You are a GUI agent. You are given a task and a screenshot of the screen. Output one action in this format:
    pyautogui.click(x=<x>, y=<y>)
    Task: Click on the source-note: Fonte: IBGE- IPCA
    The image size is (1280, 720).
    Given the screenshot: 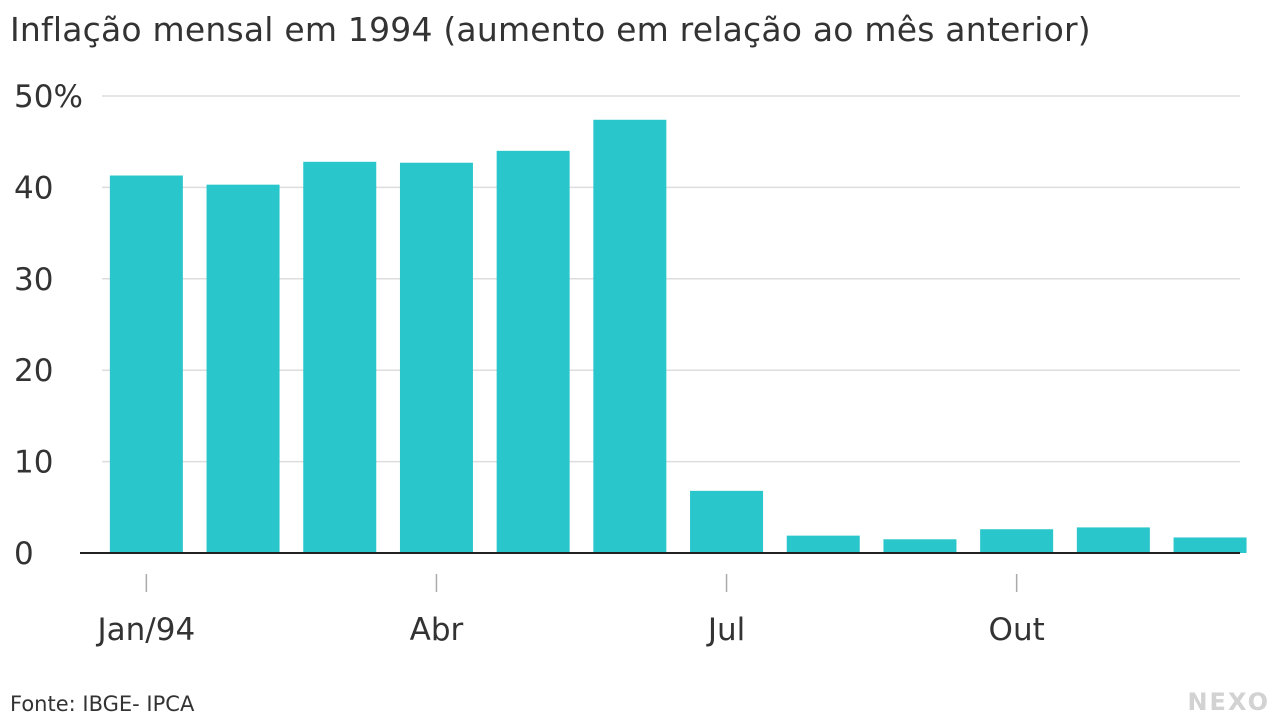 What is the action you would take?
    pyautogui.click(x=102, y=704)
    